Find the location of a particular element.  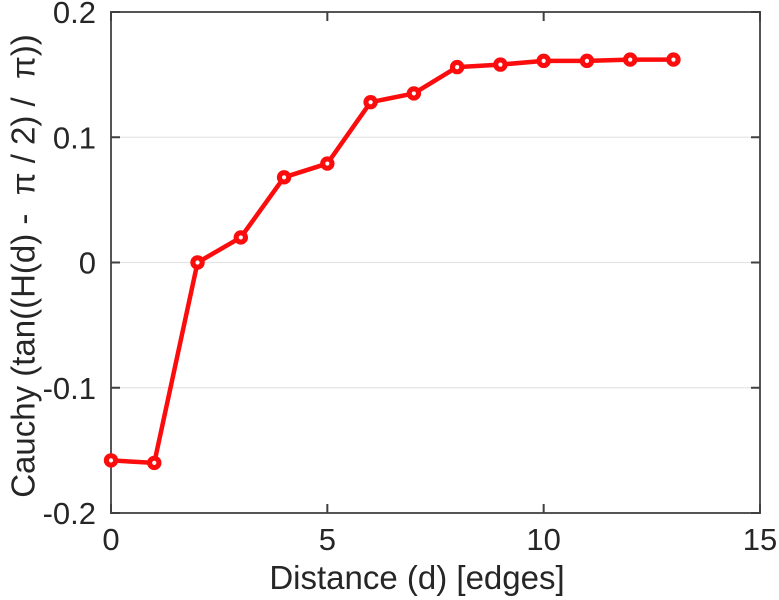

x-tick-label: 5 is located at coordinates (327, 539).